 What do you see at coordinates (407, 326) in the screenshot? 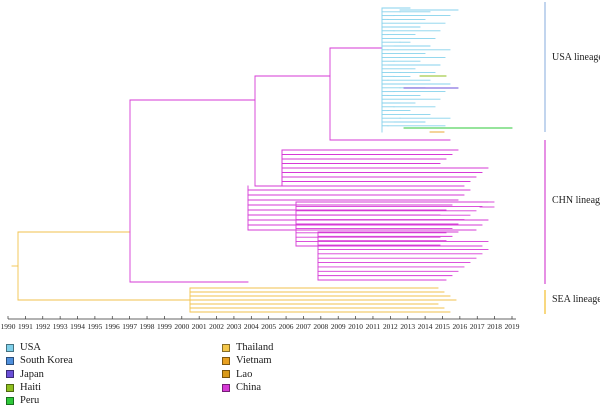
I see `x-tick-label: 2013` at bounding box center [407, 326].